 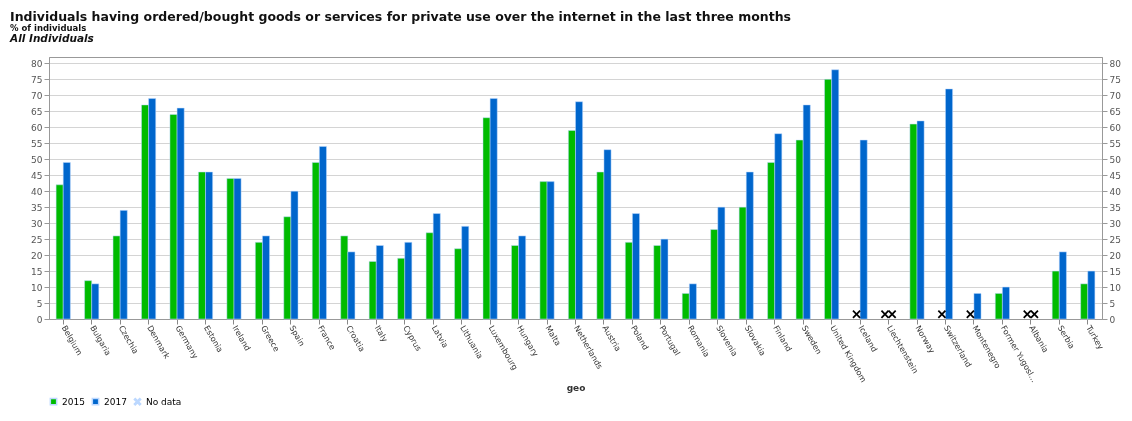 What do you see at coordinates (52, 38) in the screenshot?
I see `text: All Individuals` at bounding box center [52, 38].